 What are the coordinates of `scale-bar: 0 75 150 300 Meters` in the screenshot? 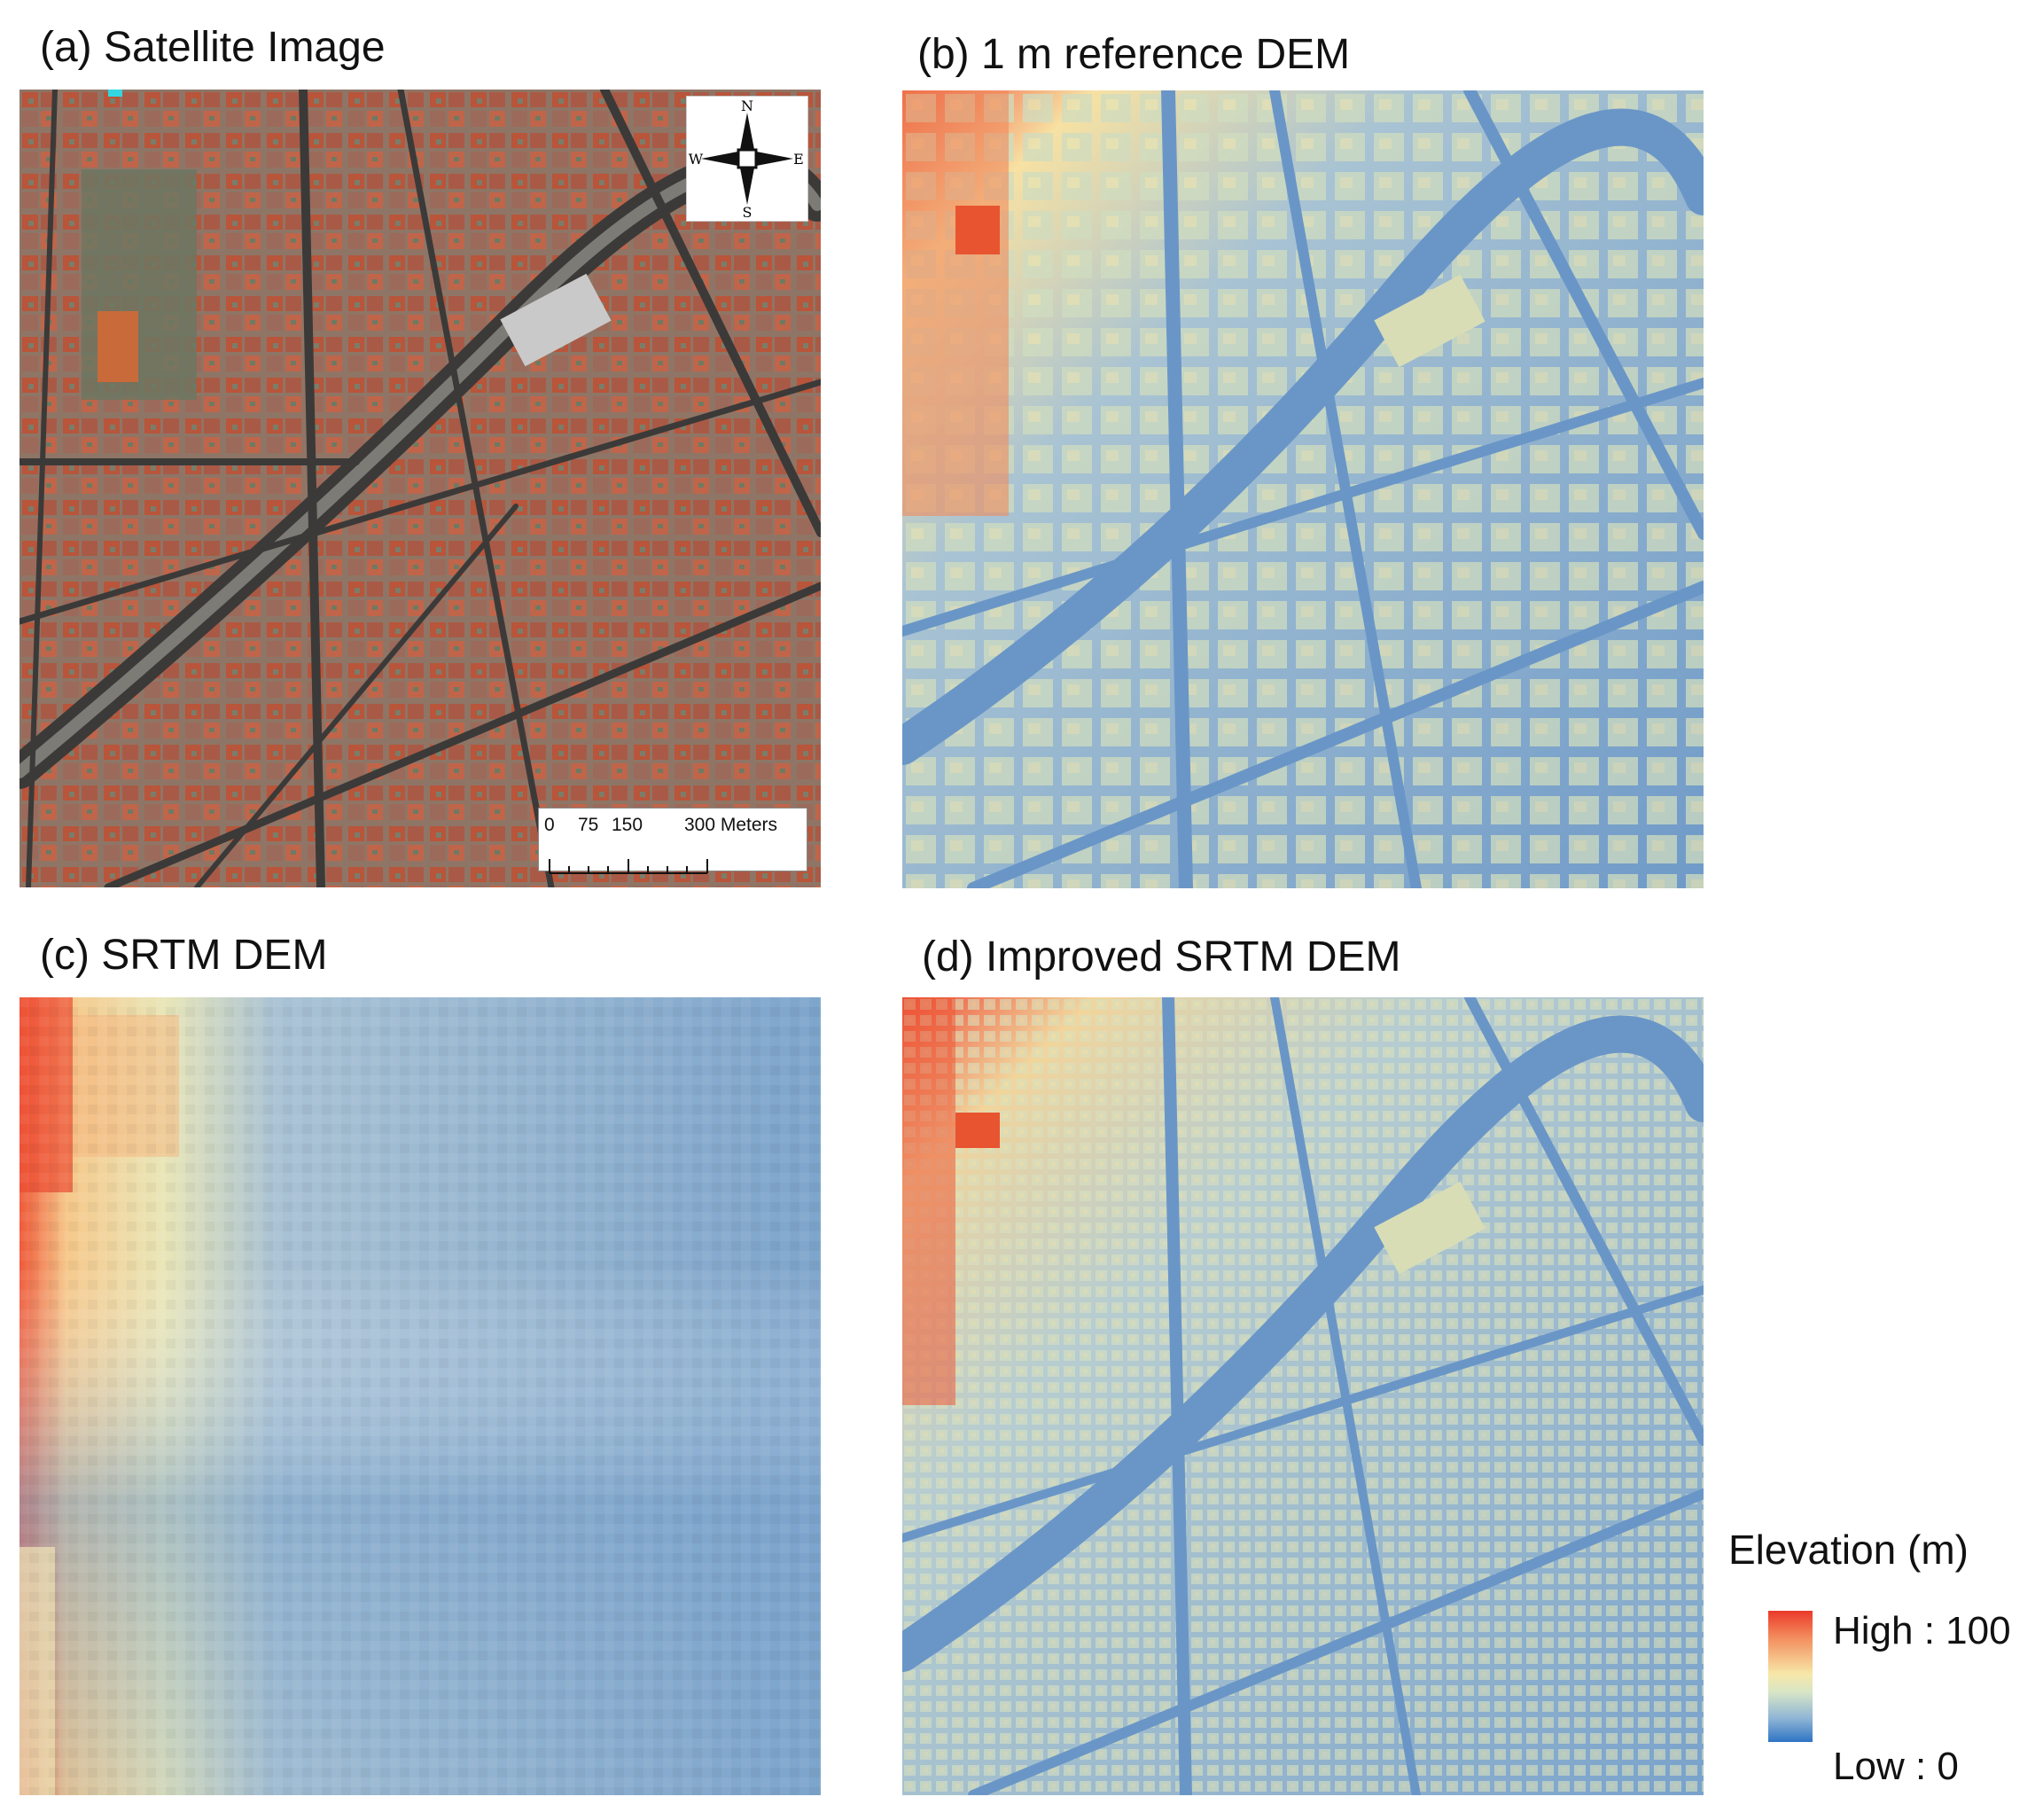 It's located at (672, 841).